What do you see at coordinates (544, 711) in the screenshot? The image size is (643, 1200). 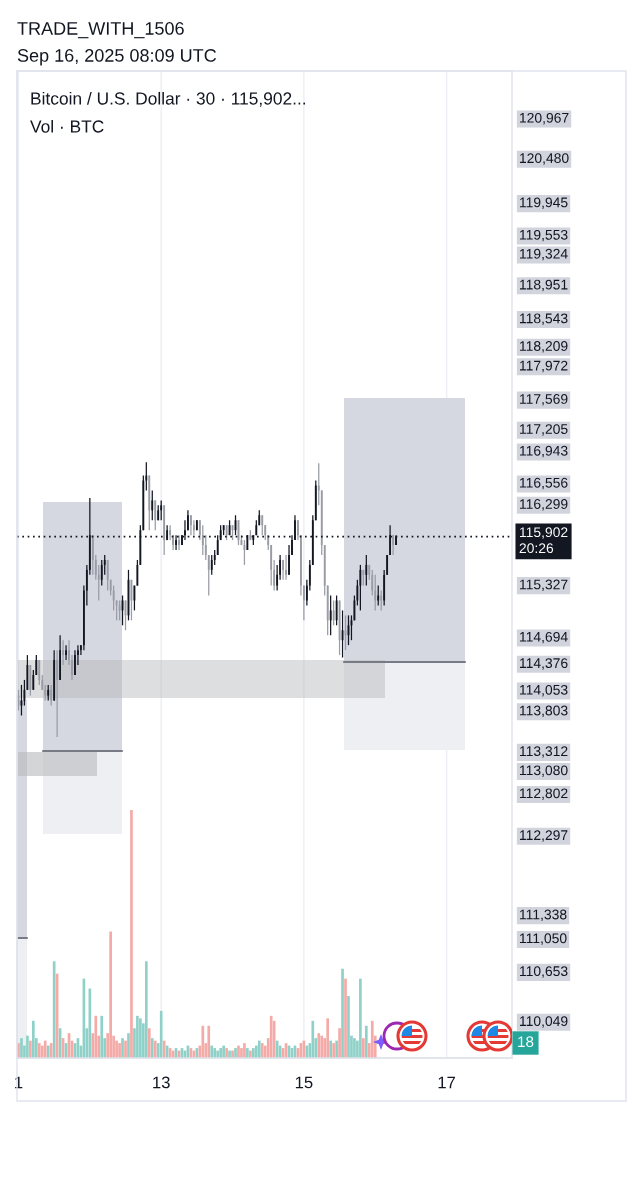 I see `y-tick-label: 113,803` at bounding box center [544, 711].